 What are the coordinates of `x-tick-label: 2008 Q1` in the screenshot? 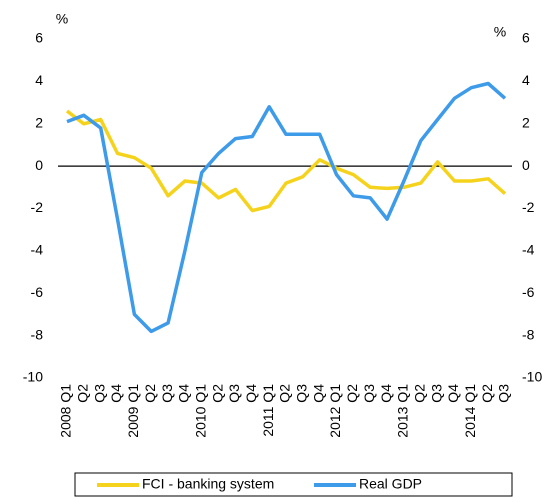 It's located at (66, 411).